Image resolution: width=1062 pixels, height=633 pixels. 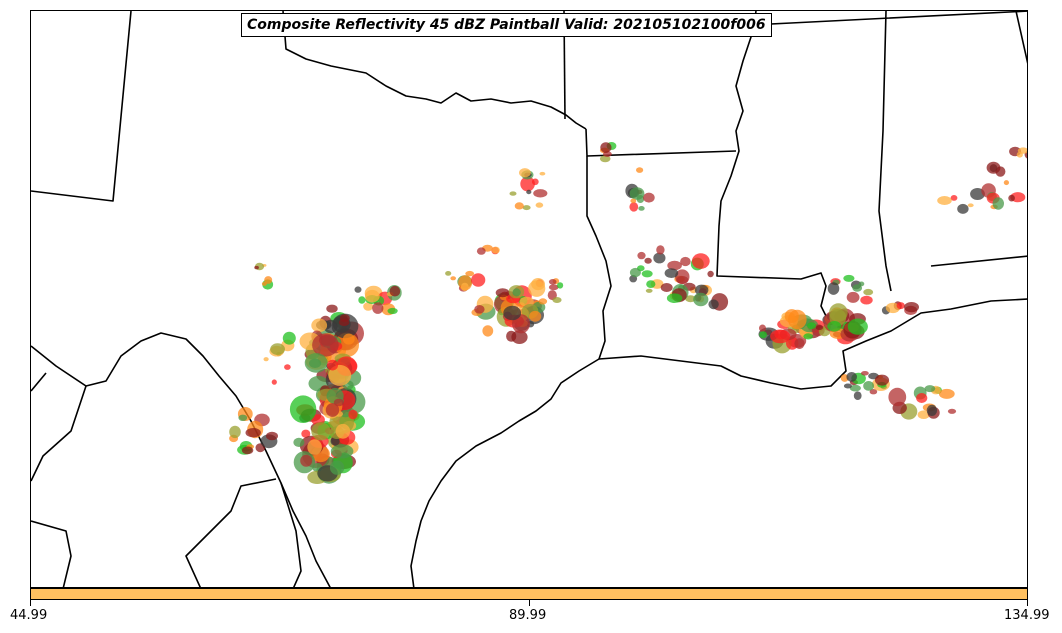 I want to click on colorbar-tick-max, so click(x=1027, y=603).